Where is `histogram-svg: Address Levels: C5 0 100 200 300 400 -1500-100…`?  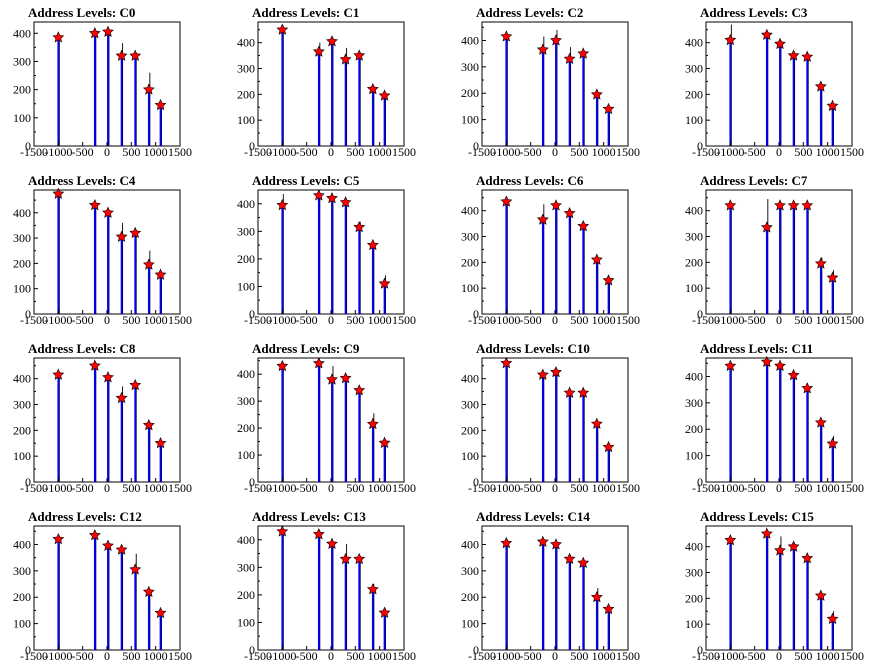 histogram-svg: Address Levels: C5 0 100 200 300 400 -1500-100… is located at coordinates (326, 250).